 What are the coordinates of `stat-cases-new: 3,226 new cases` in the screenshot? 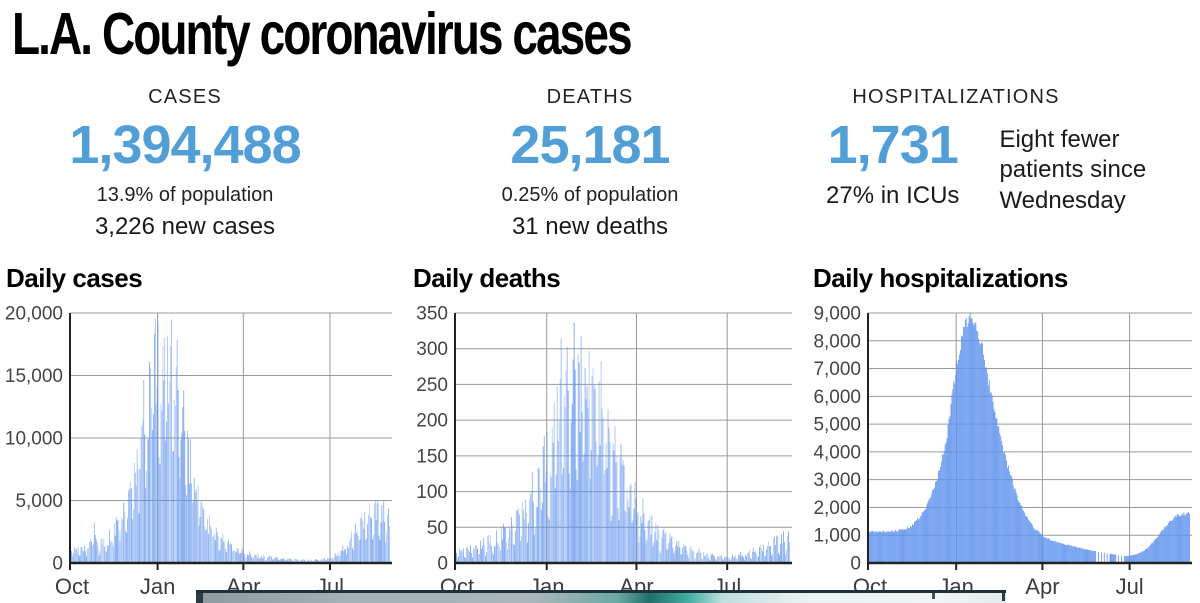 It's located at (185, 226).